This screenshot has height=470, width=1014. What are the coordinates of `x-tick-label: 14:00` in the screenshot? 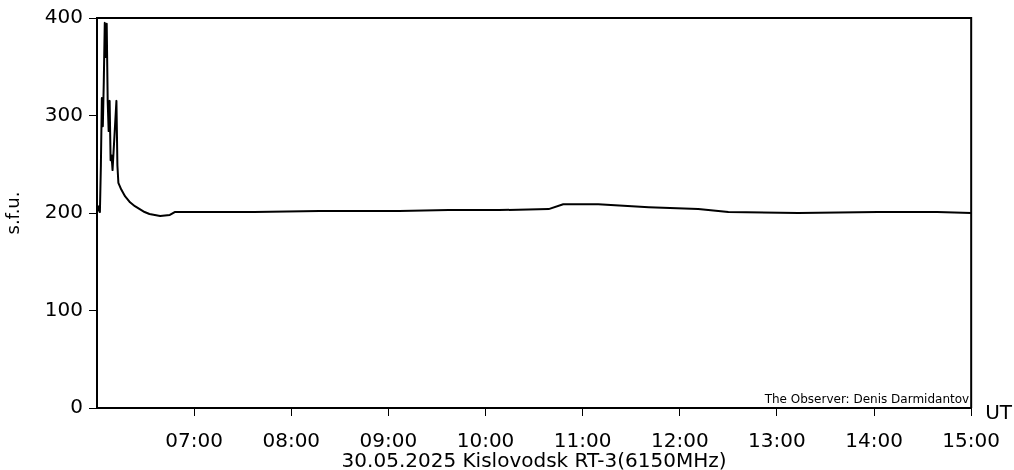 It's located at (874, 440).